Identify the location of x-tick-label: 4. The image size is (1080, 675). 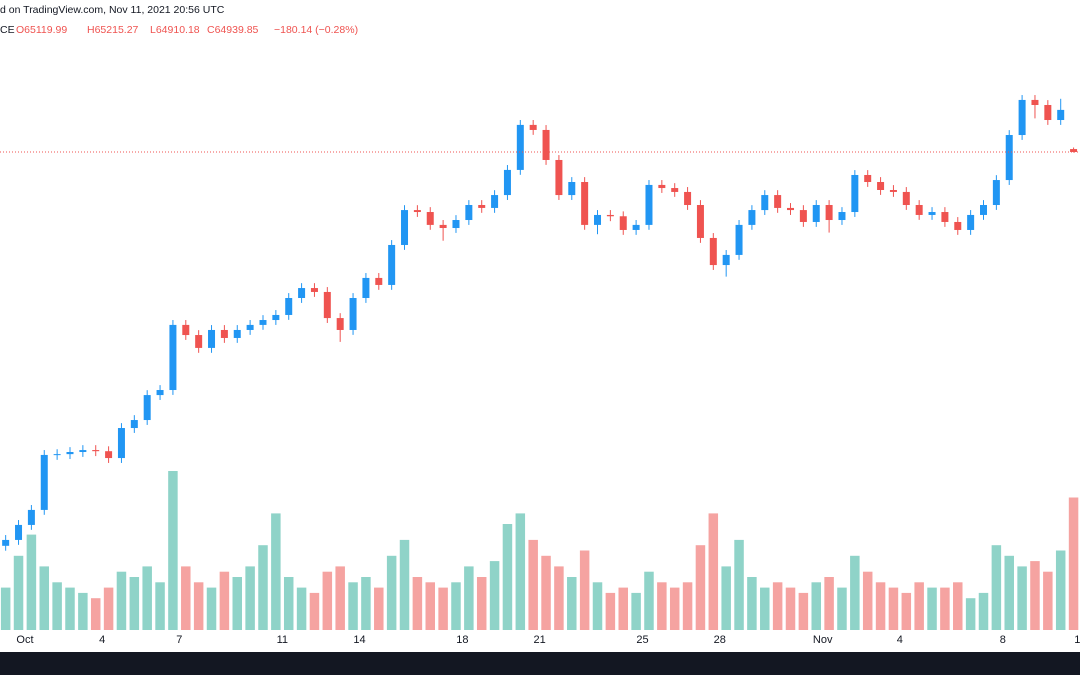
(102, 640).